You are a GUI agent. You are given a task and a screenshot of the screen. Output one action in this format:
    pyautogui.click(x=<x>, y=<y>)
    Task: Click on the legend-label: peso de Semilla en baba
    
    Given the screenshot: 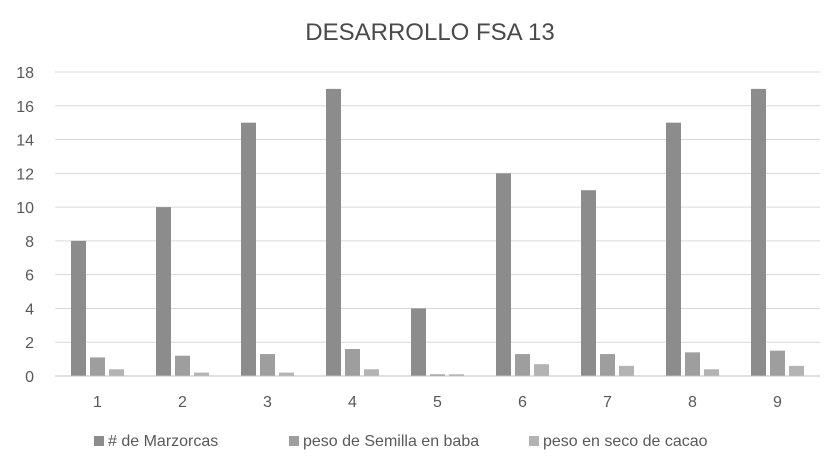 What is the action you would take?
    pyautogui.click(x=391, y=441)
    